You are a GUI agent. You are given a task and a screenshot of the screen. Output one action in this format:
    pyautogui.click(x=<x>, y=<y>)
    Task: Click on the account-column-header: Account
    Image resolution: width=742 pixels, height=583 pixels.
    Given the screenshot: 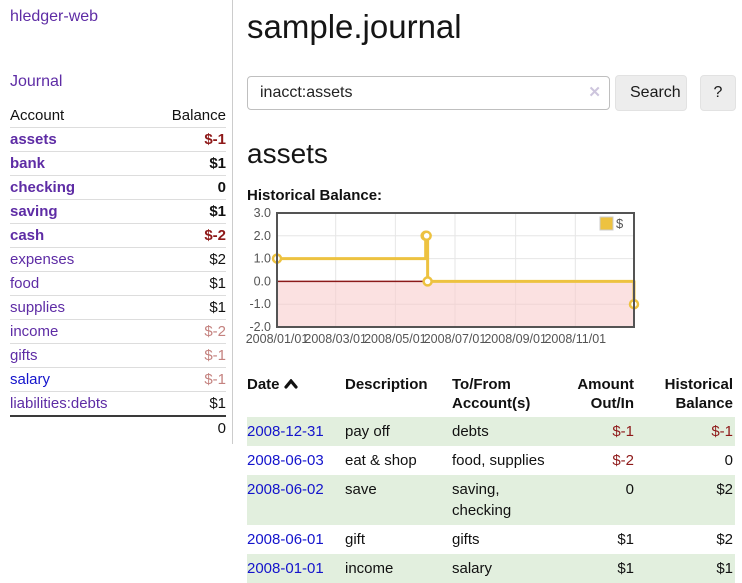 What is the action you would take?
    pyautogui.click(x=37, y=115)
    